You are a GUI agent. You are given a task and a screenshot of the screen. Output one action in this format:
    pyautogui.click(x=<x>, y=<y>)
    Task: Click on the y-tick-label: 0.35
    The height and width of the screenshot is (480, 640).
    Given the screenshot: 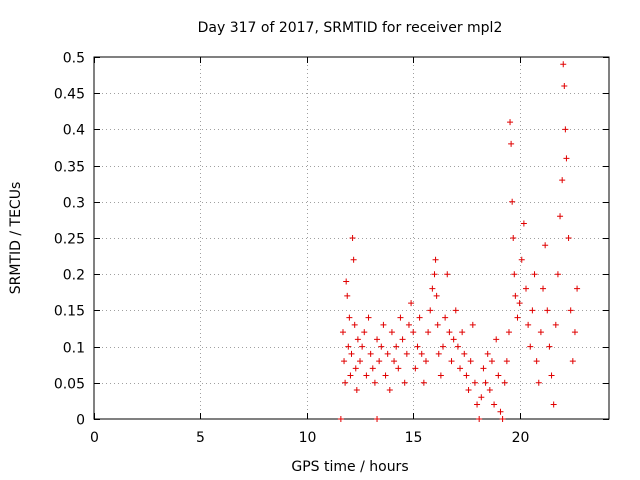 What is the action you would take?
    pyautogui.click(x=69, y=168)
    